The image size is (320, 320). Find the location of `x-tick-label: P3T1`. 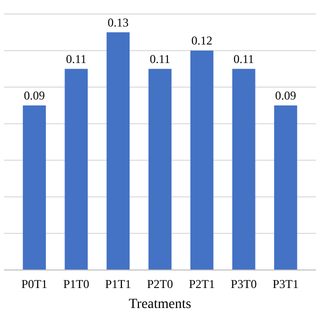

x-tick-label: P3T1 is located at coordinates (285, 284).